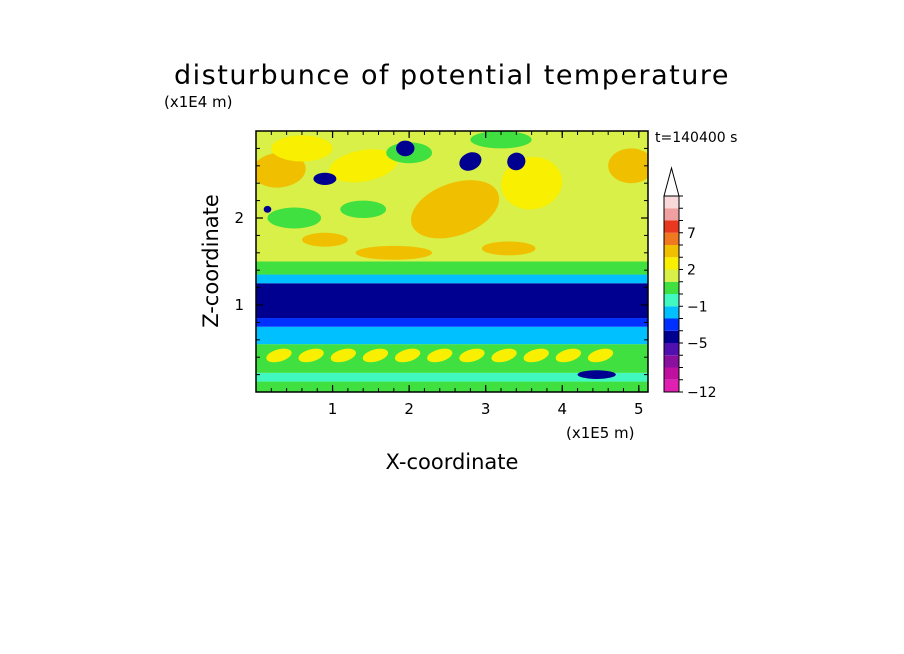  What do you see at coordinates (452, 462) in the screenshot?
I see `x-axis-label: X-coordinate` at bounding box center [452, 462].